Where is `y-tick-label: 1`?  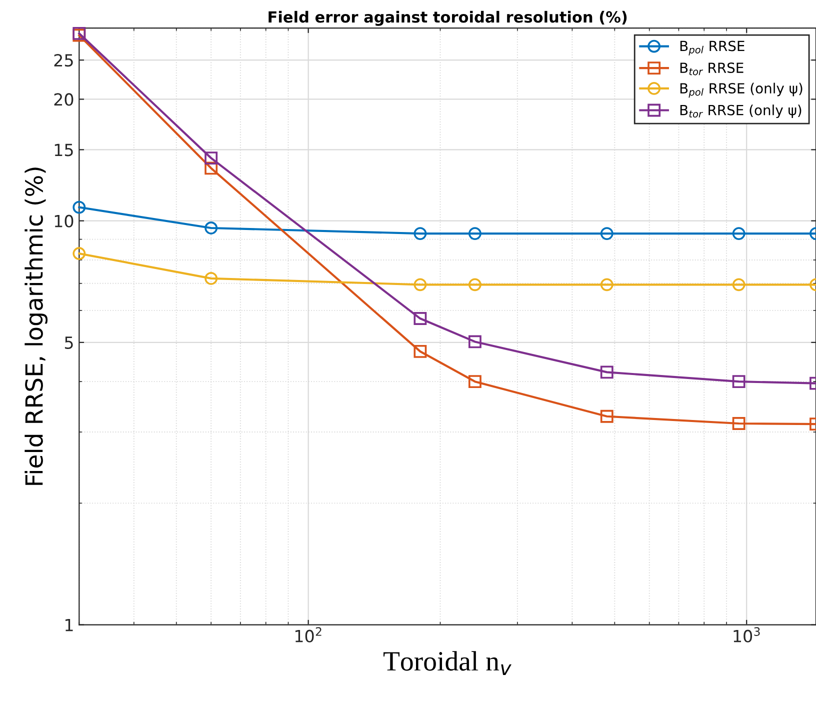 y-tick-label: 1 is located at coordinates (69, 625).